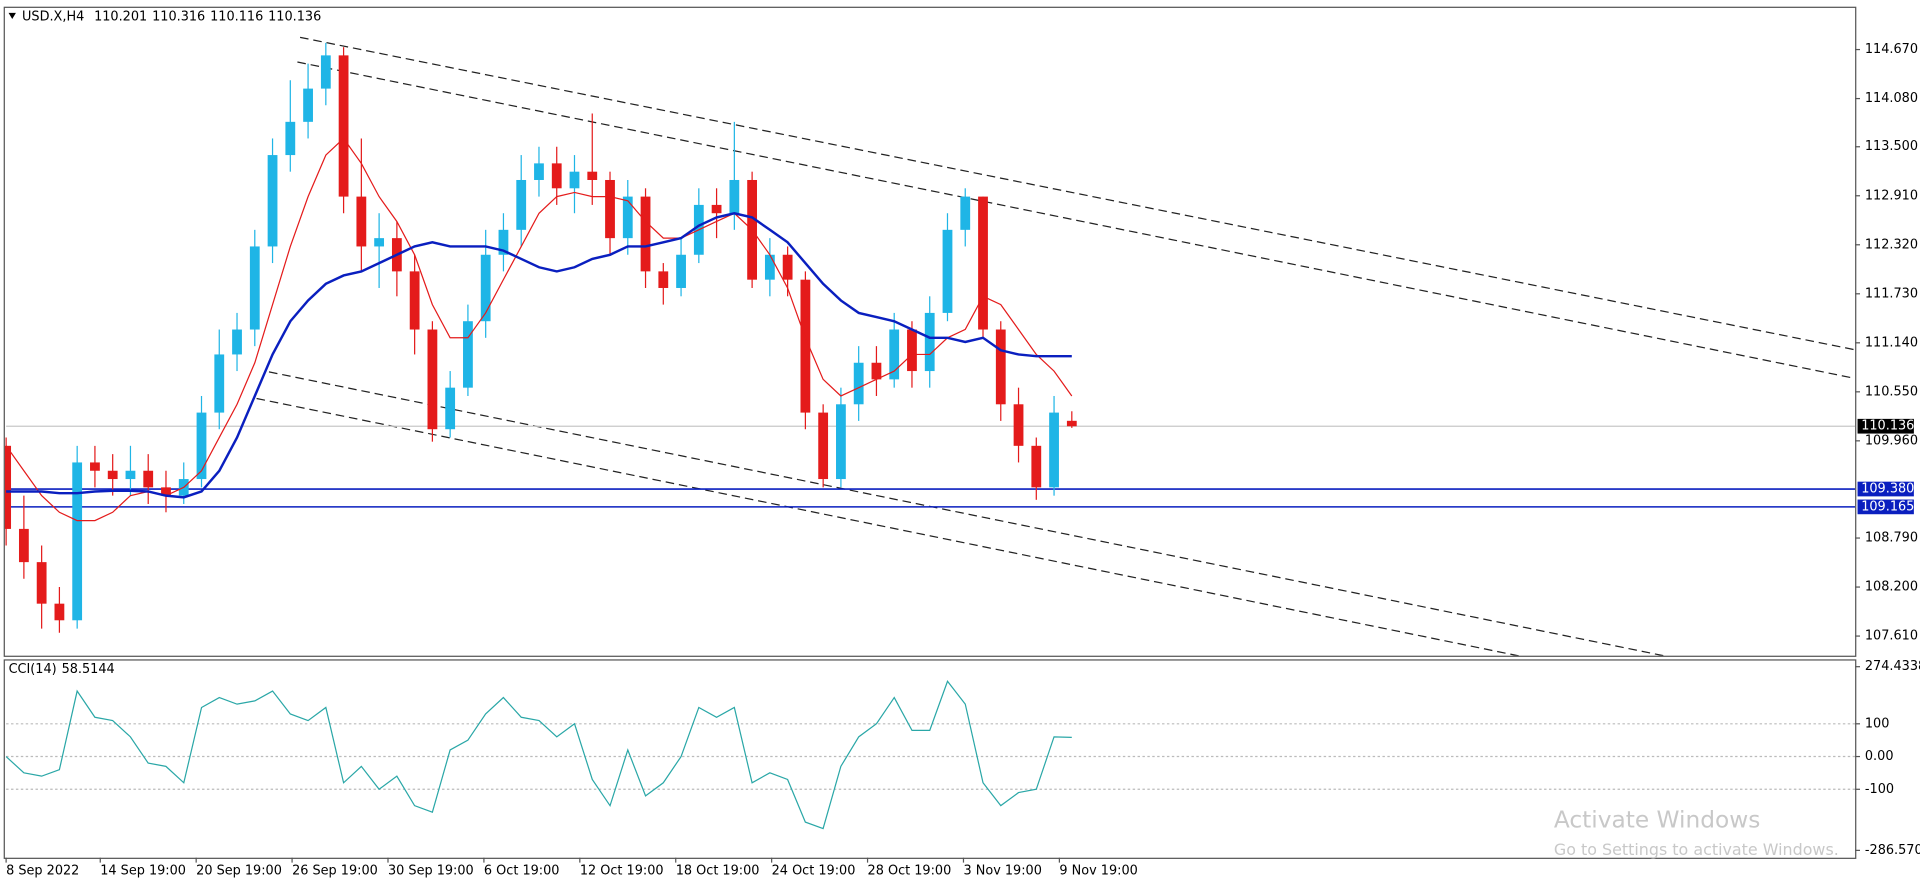 This screenshot has width=1920, height=884. What do you see at coordinates (1891, 195) in the screenshot?
I see `y-tick-label: 112.910` at bounding box center [1891, 195].